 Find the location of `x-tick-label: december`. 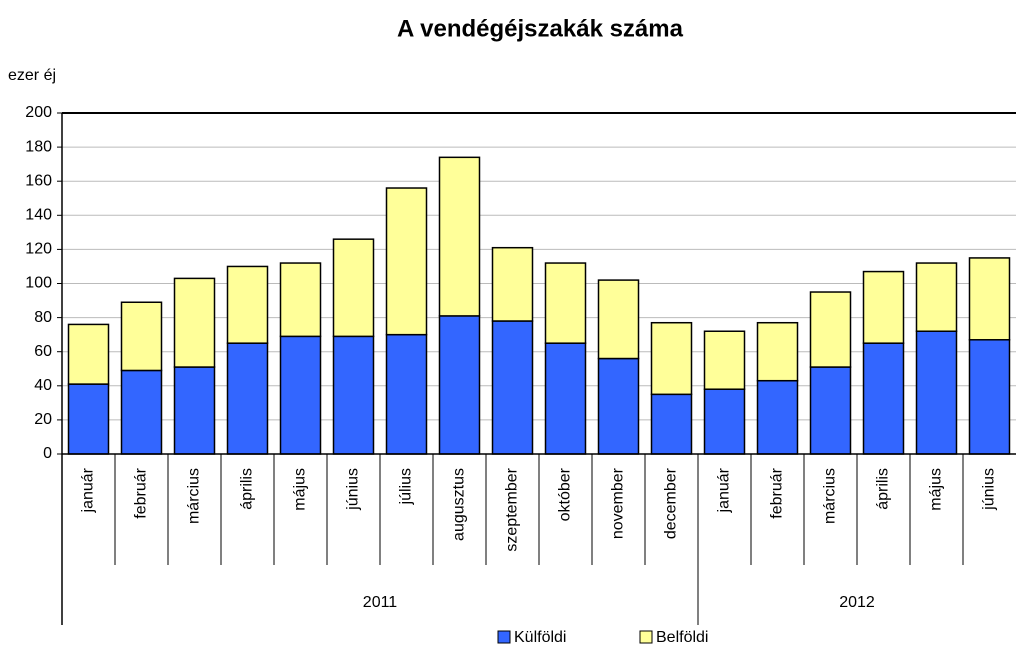

x-tick-label: december is located at coordinates (671, 503).